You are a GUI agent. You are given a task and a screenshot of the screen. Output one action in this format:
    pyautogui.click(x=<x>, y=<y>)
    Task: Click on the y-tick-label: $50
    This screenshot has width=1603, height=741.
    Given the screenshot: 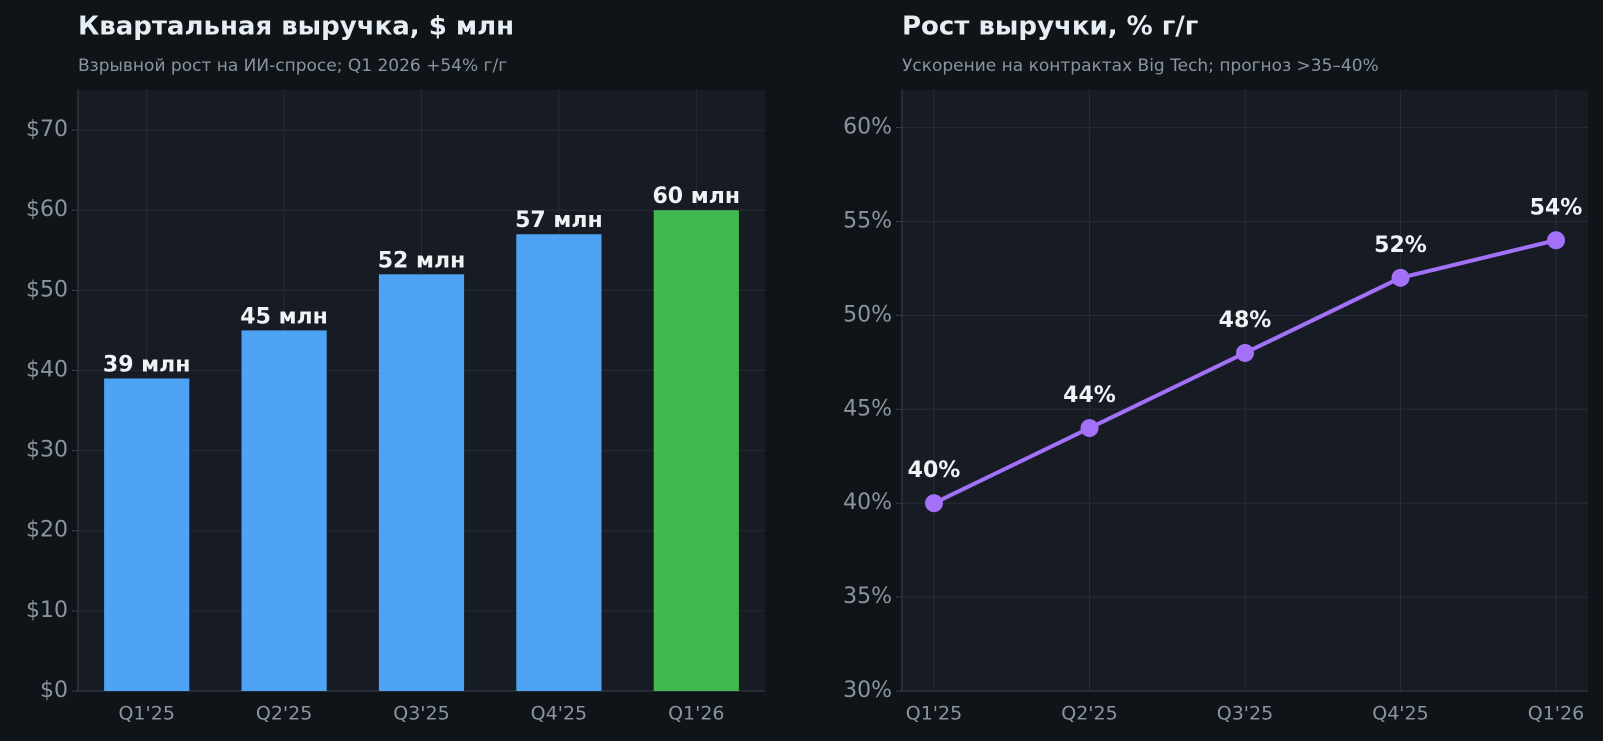 What is the action you would take?
    pyautogui.click(x=47, y=289)
    